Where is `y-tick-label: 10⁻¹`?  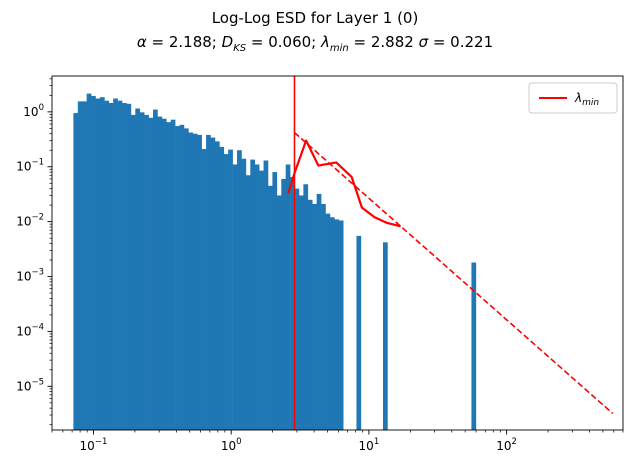
y-tick-label: 10⁻¹ is located at coordinates (30, 166).